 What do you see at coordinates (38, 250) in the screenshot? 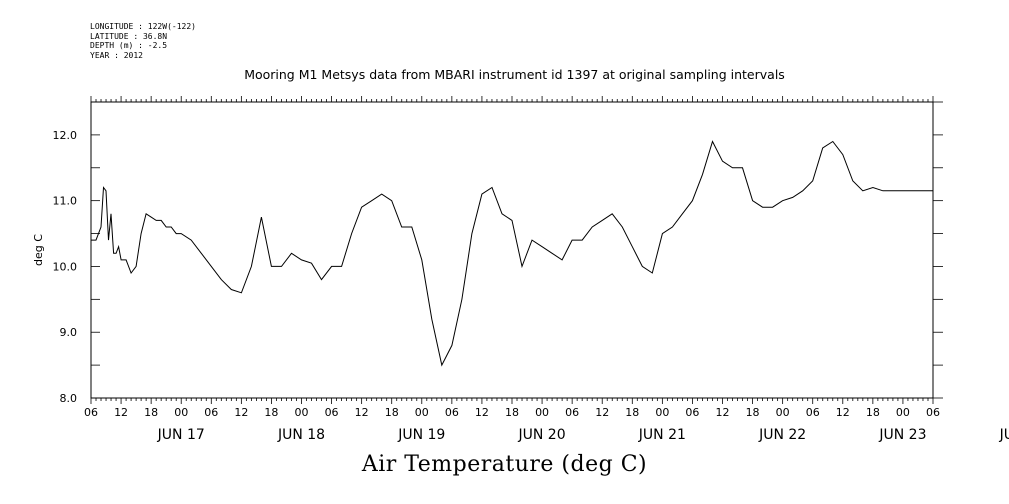
I see `y-axis-label: deg C` at bounding box center [38, 250].